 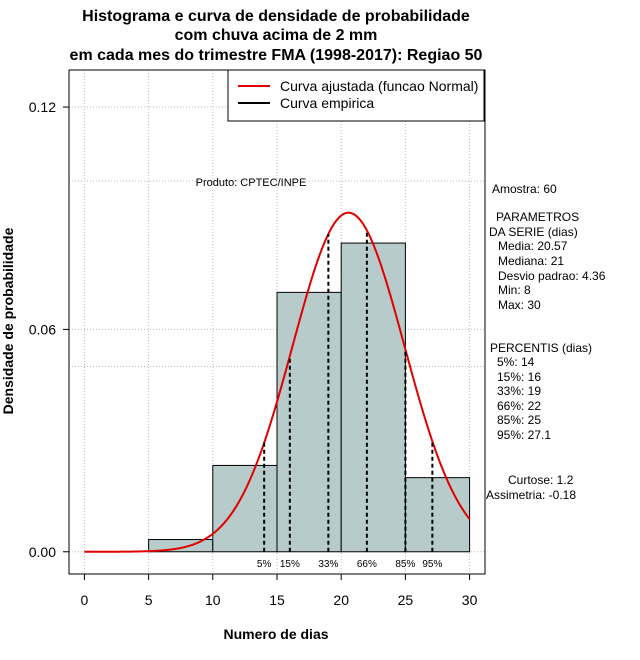 What do you see at coordinates (279, 590) in the screenshot?
I see `x-axis: 0 5 10 15 20 25 30` at bounding box center [279, 590].